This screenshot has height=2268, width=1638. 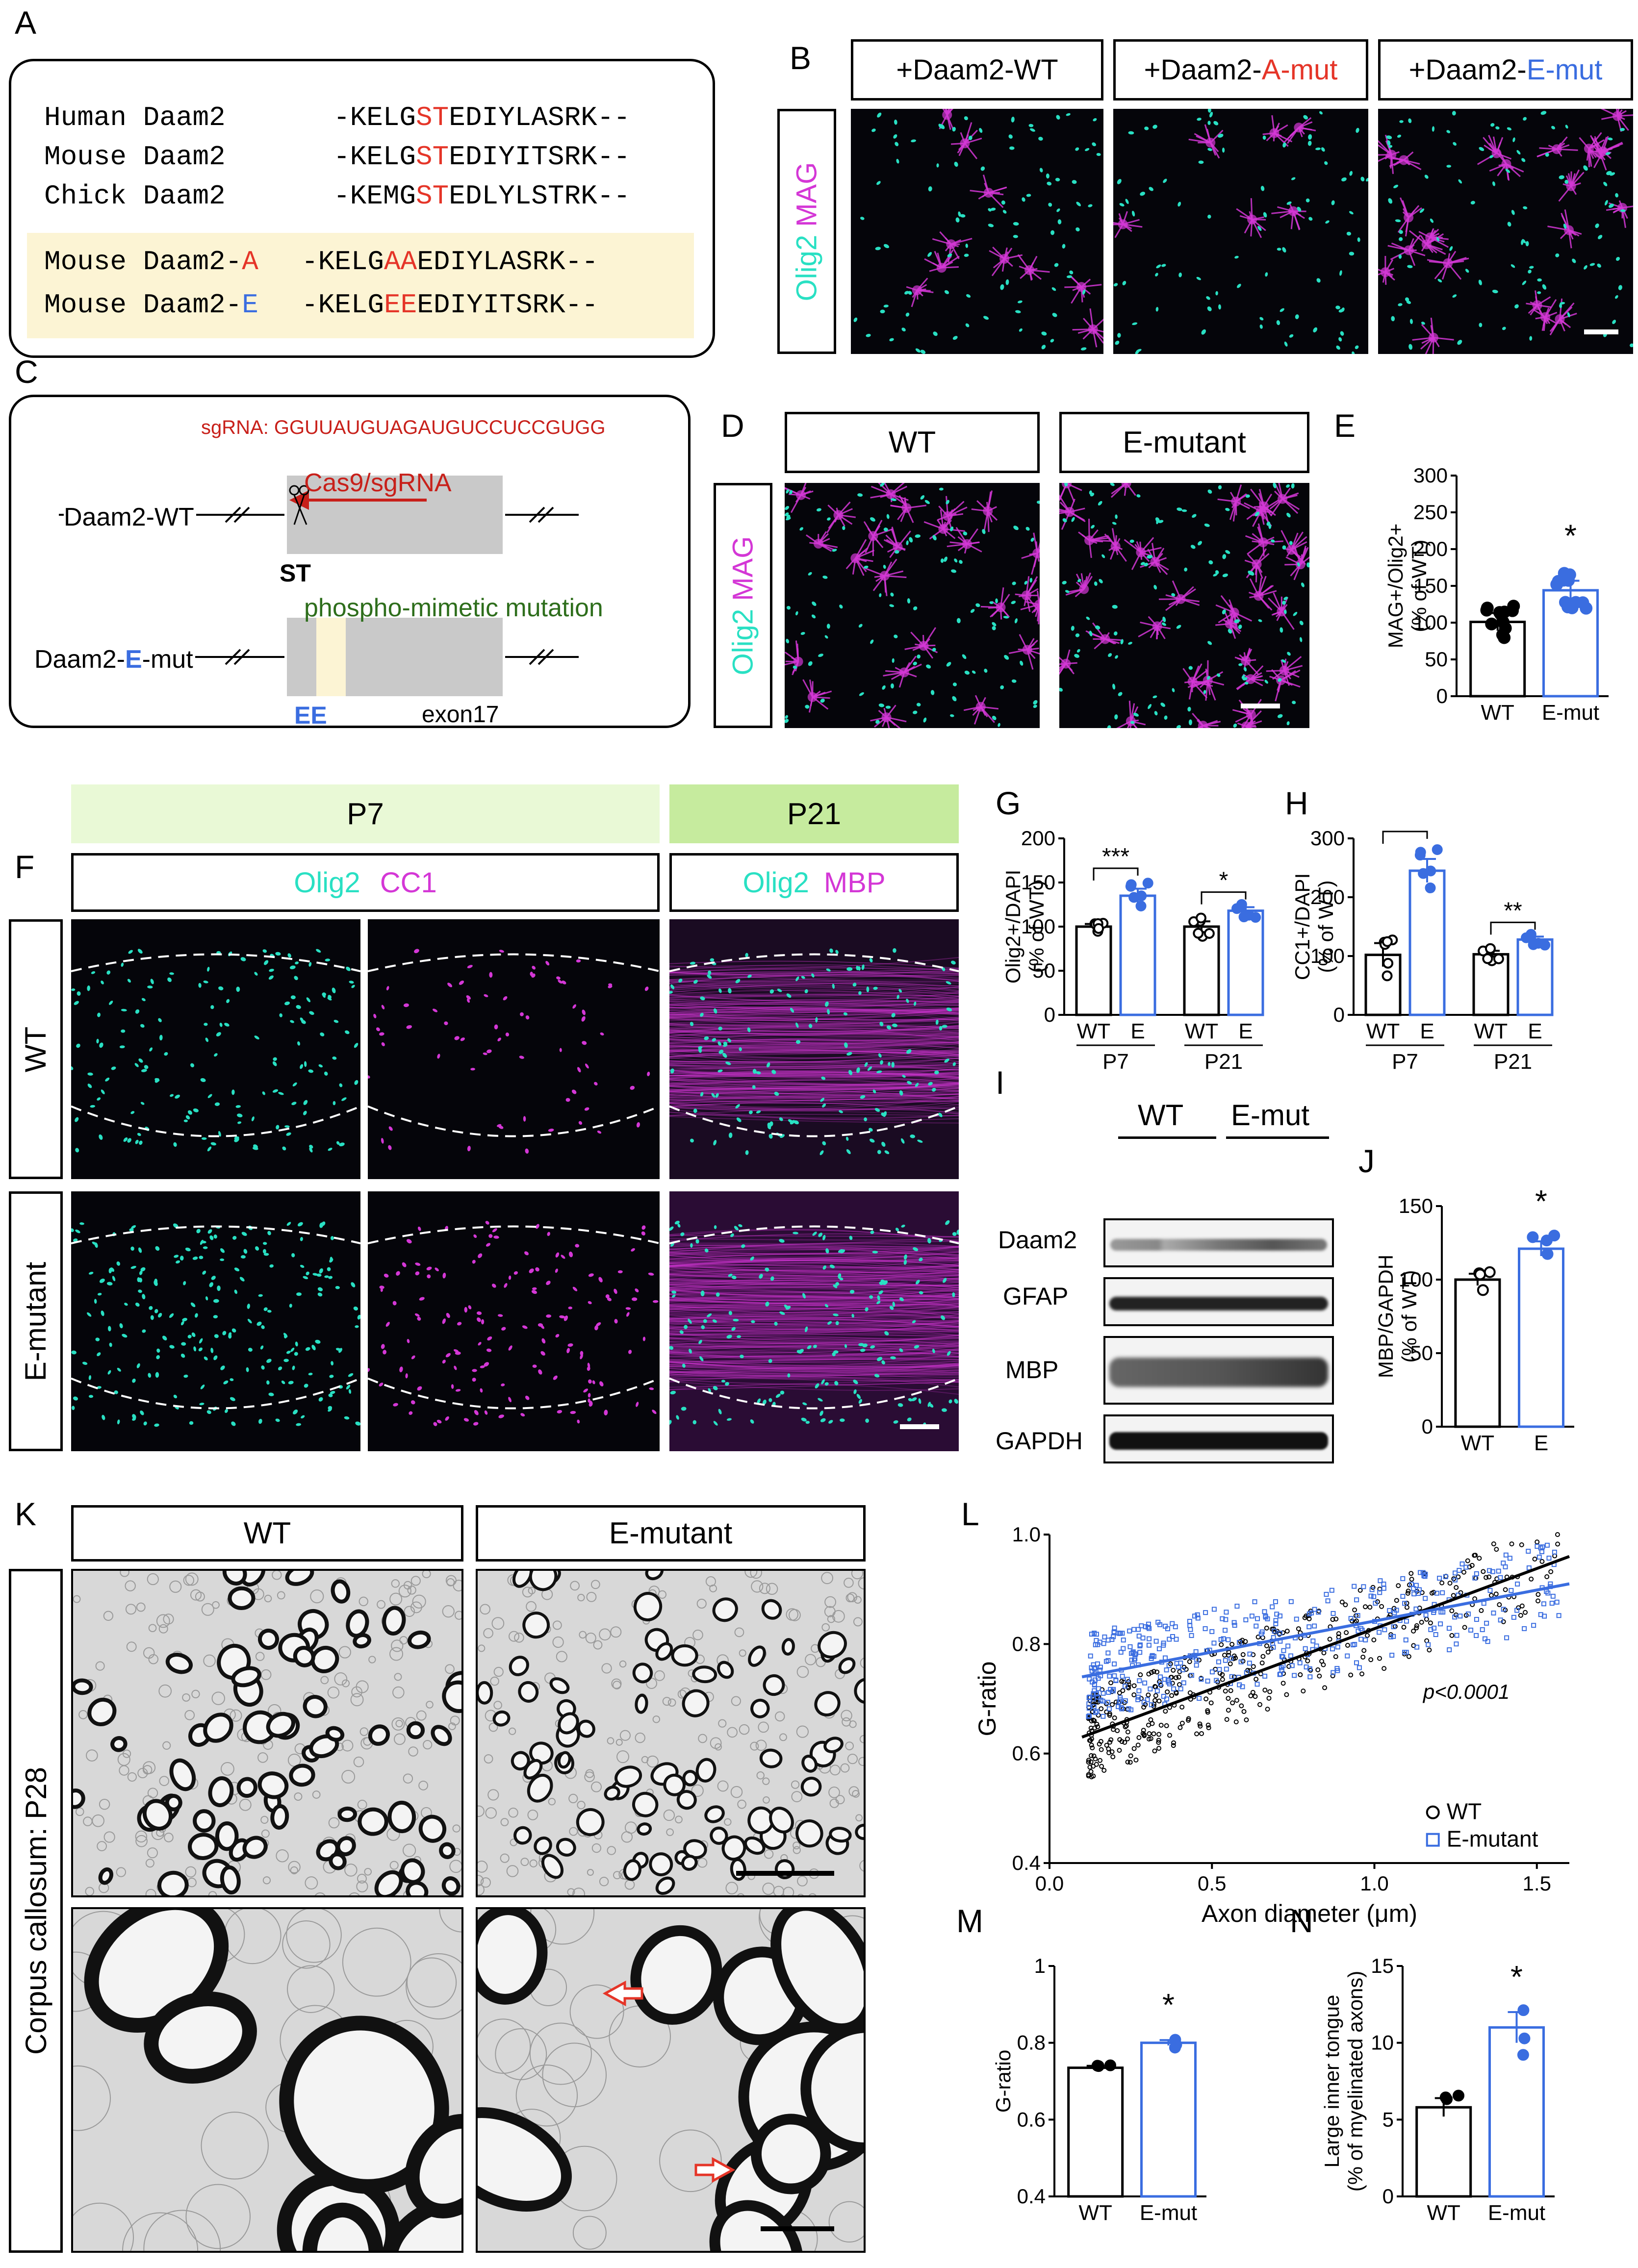 I want to click on st-site-label: ST, so click(x=295, y=573).